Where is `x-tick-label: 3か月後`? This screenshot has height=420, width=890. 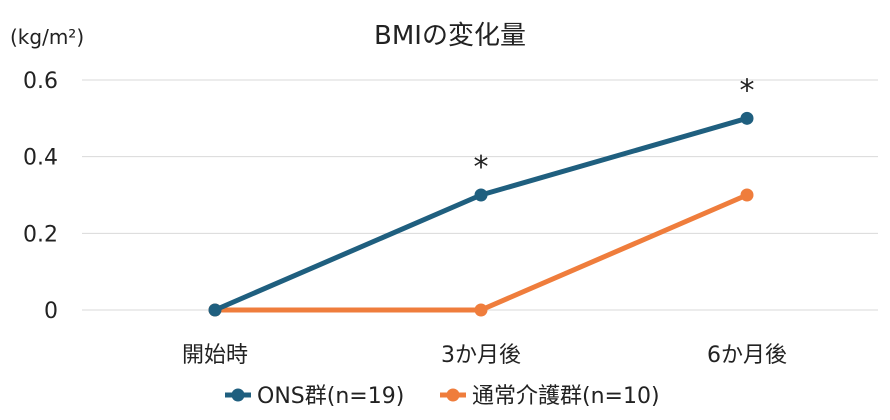
x-tick-label: 3か月後 is located at coordinates (481, 355).